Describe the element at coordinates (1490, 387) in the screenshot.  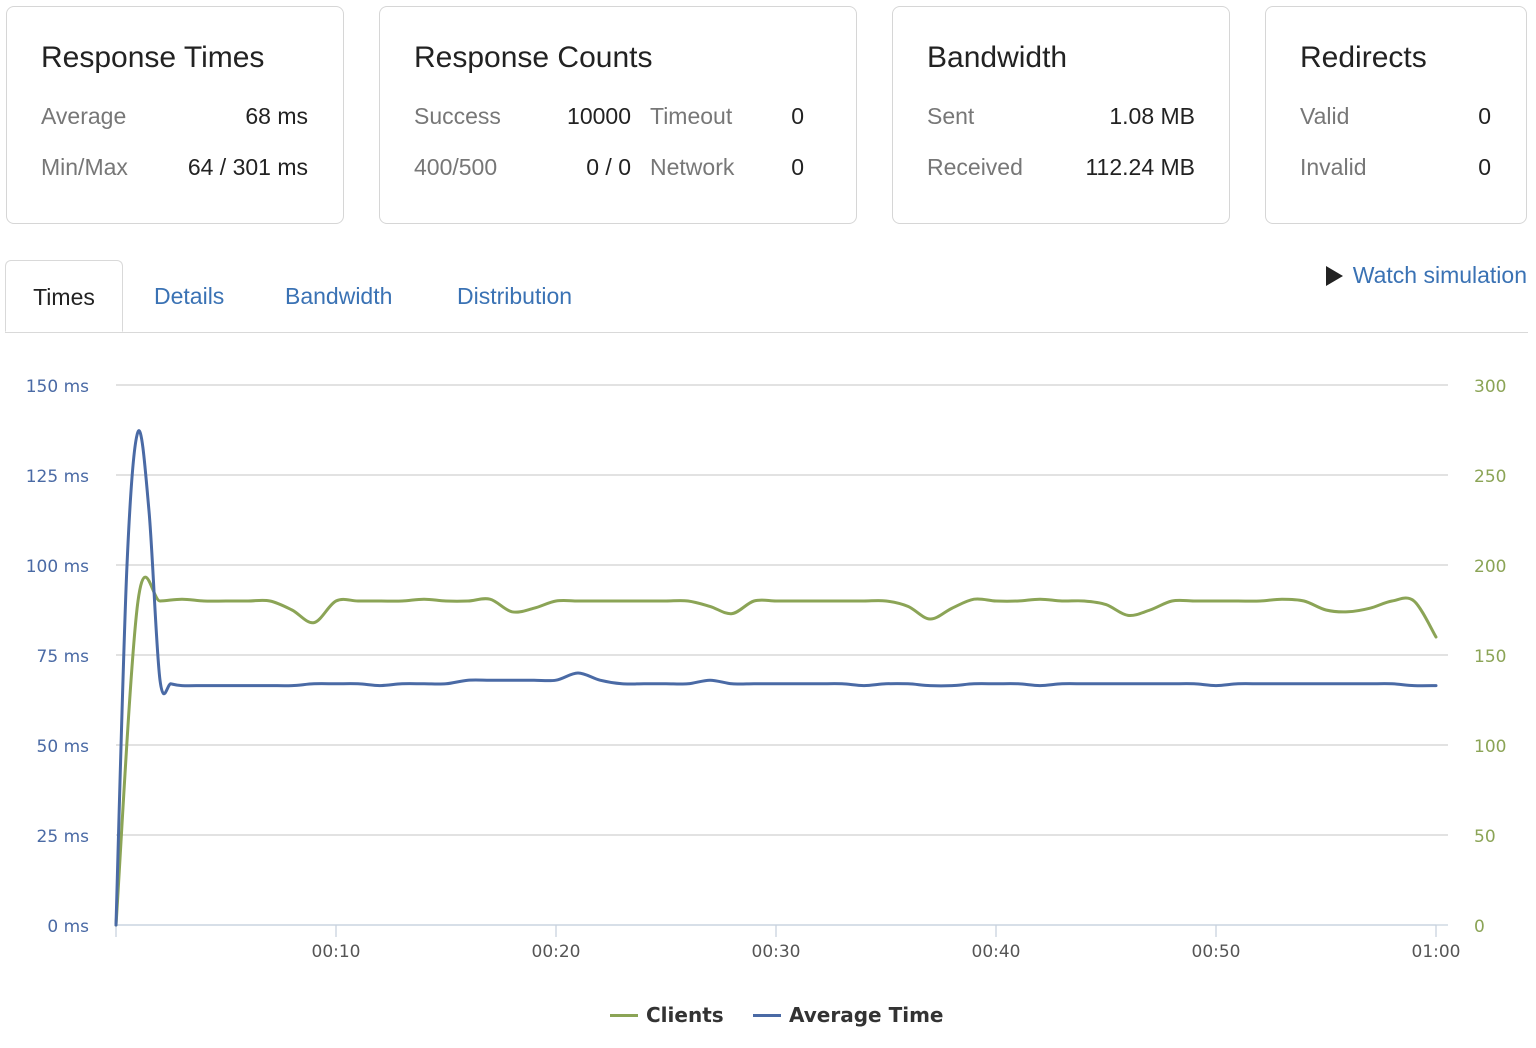
I see `right-tick-label: 300` at that location.